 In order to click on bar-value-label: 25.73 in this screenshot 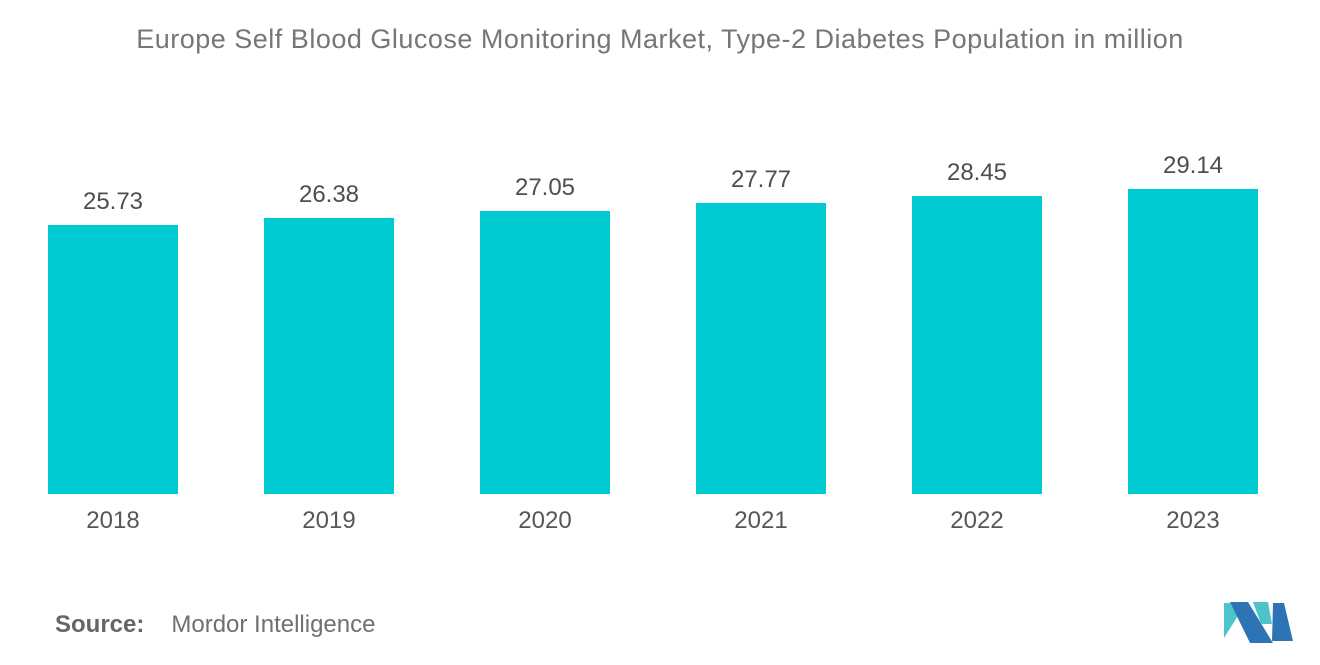, I will do `click(113, 201)`.